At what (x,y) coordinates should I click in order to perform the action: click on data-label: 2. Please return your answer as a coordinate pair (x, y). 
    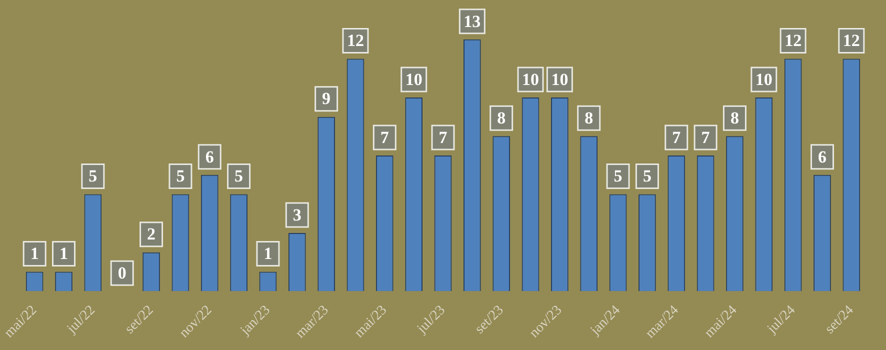
    Looking at the image, I should click on (151, 234).